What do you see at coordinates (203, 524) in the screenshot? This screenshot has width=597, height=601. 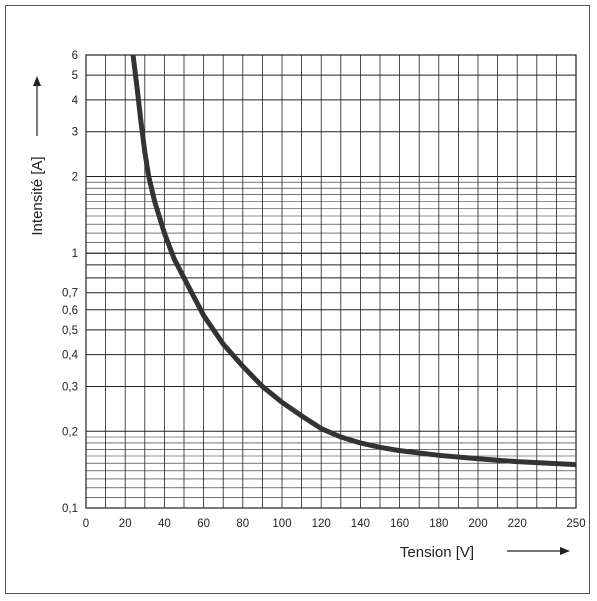 I see `x-tick-label: 60` at bounding box center [203, 524].